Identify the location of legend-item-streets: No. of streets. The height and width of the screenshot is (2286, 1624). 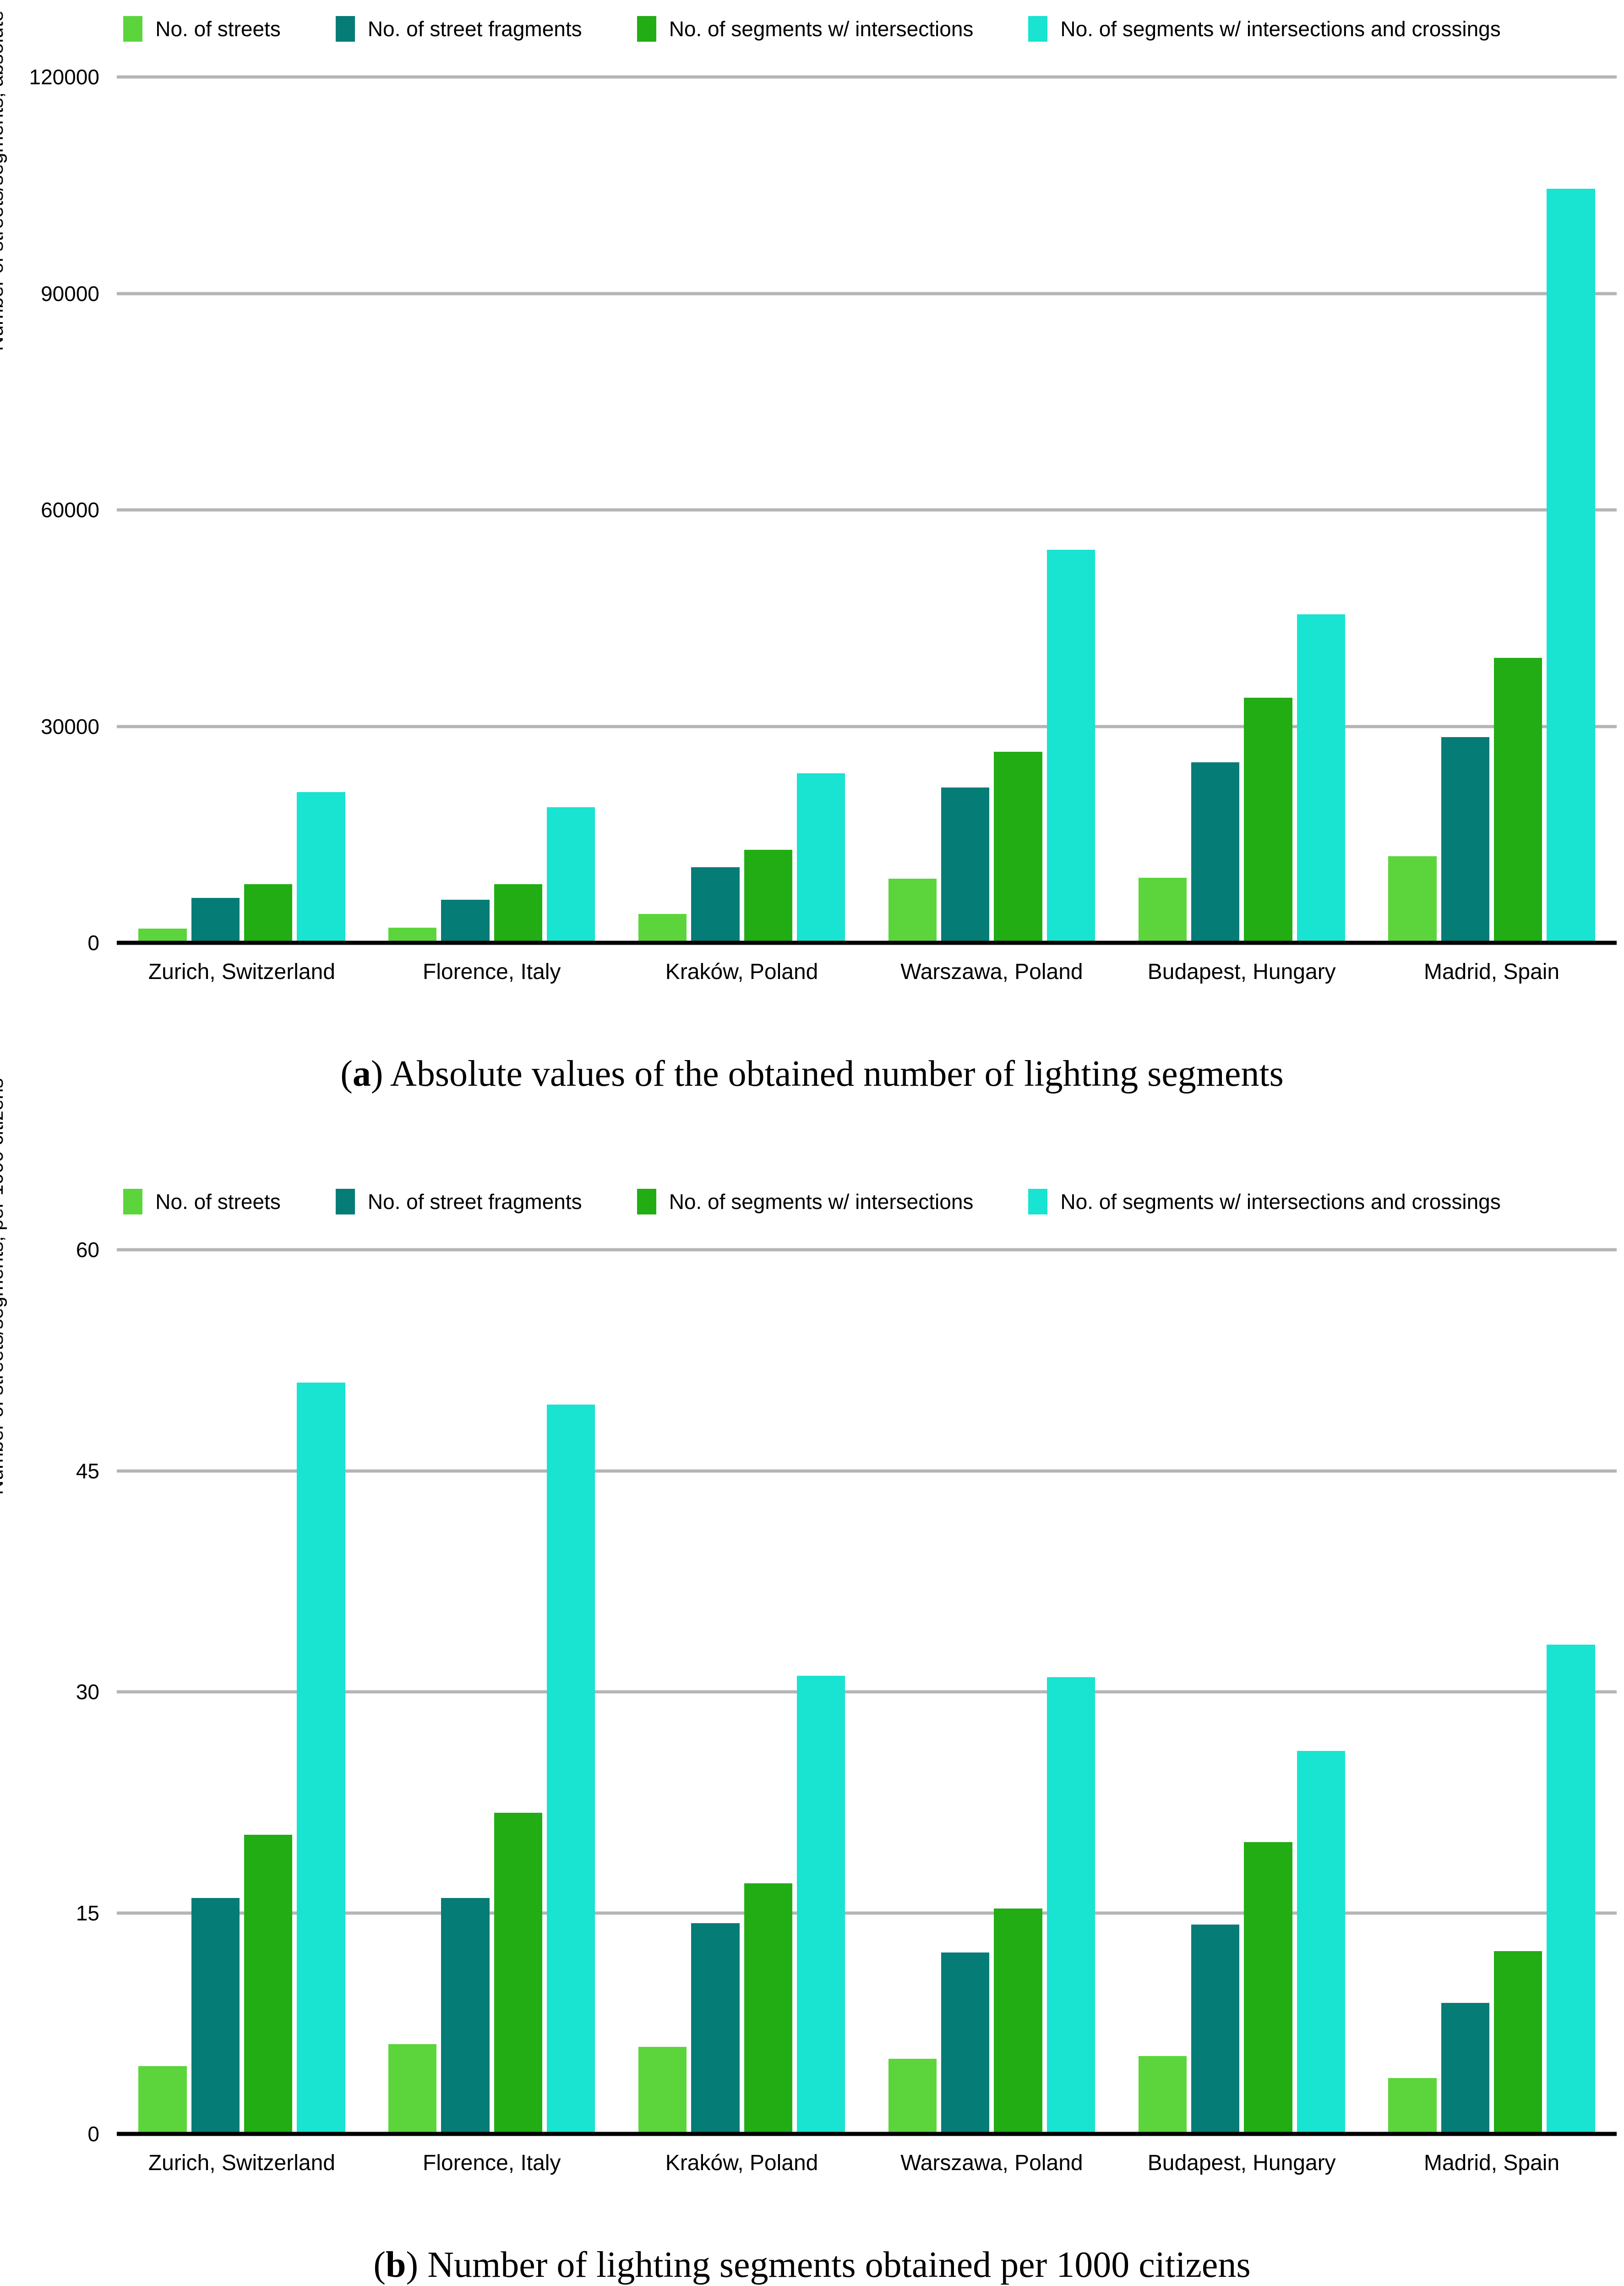
(202, 29).